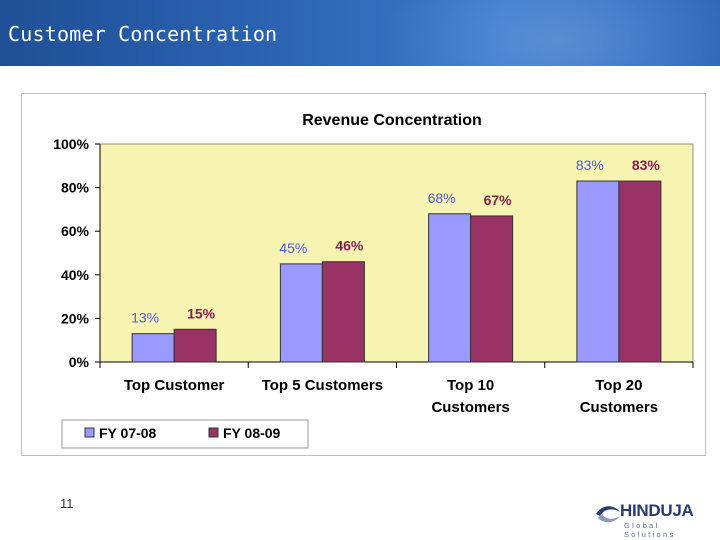  What do you see at coordinates (442, 198) in the screenshot?
I see `data-label: 68%` at bounding box center [442, 198].